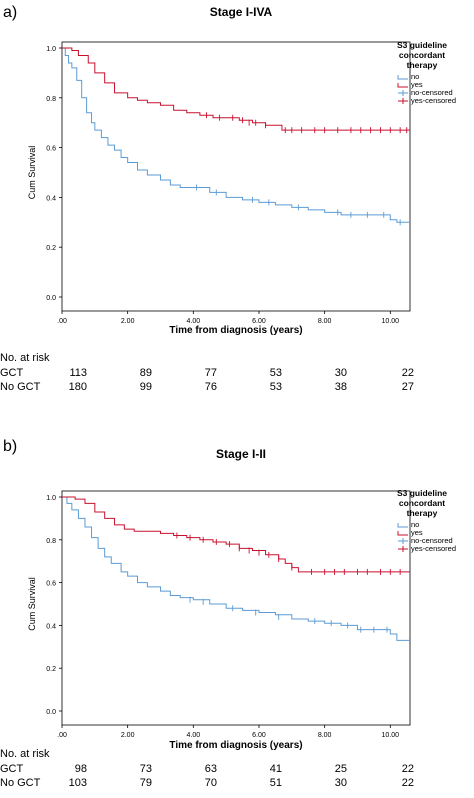  Describe the element at coordinates (275, 769) in the screenshot. I see `risk-count: 41` at that location.